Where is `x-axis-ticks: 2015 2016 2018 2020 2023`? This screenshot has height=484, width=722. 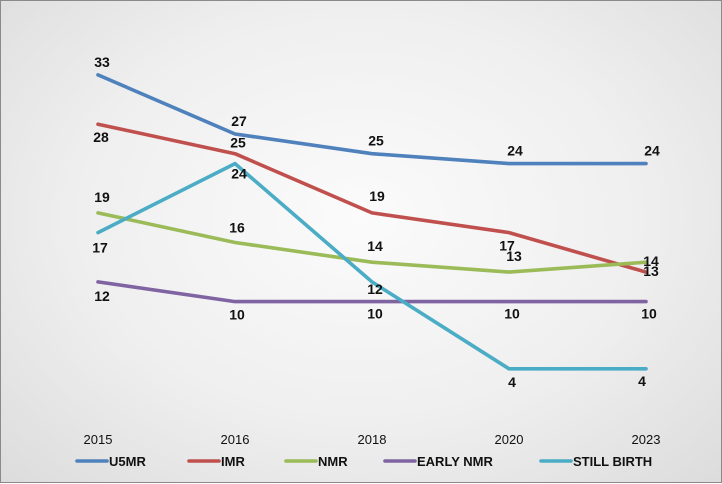 x-axis-ticks: 2015 2016 2018 2020 2023 is located at coordinates (372, 439).